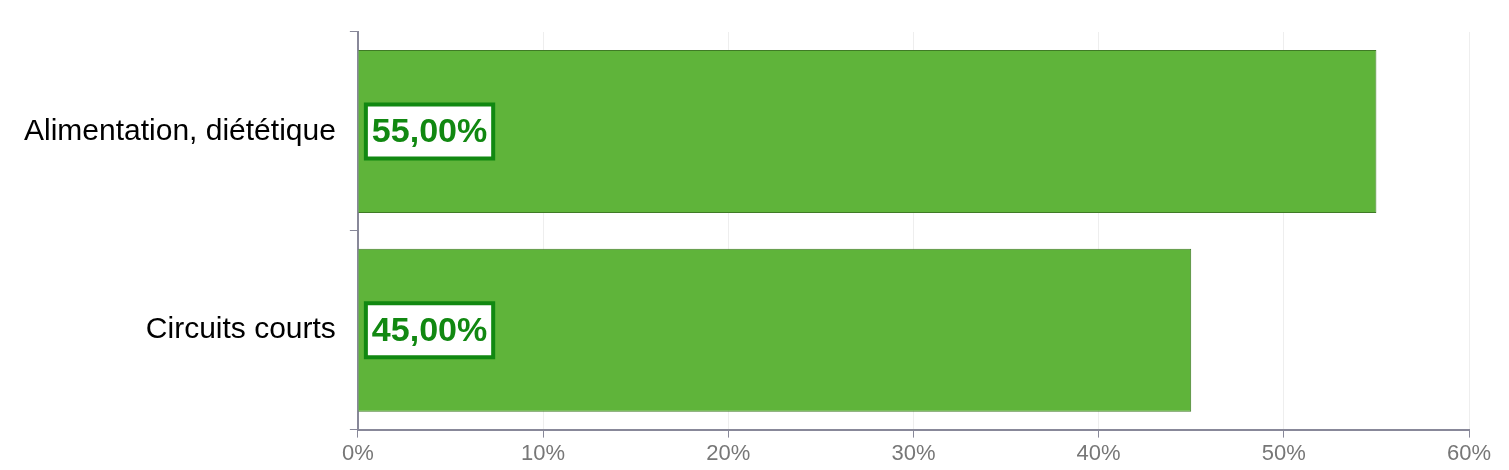  Describe the element at coordinates (543, 452) in the screenshot. I see `x-tick-label: 10%` at that location.